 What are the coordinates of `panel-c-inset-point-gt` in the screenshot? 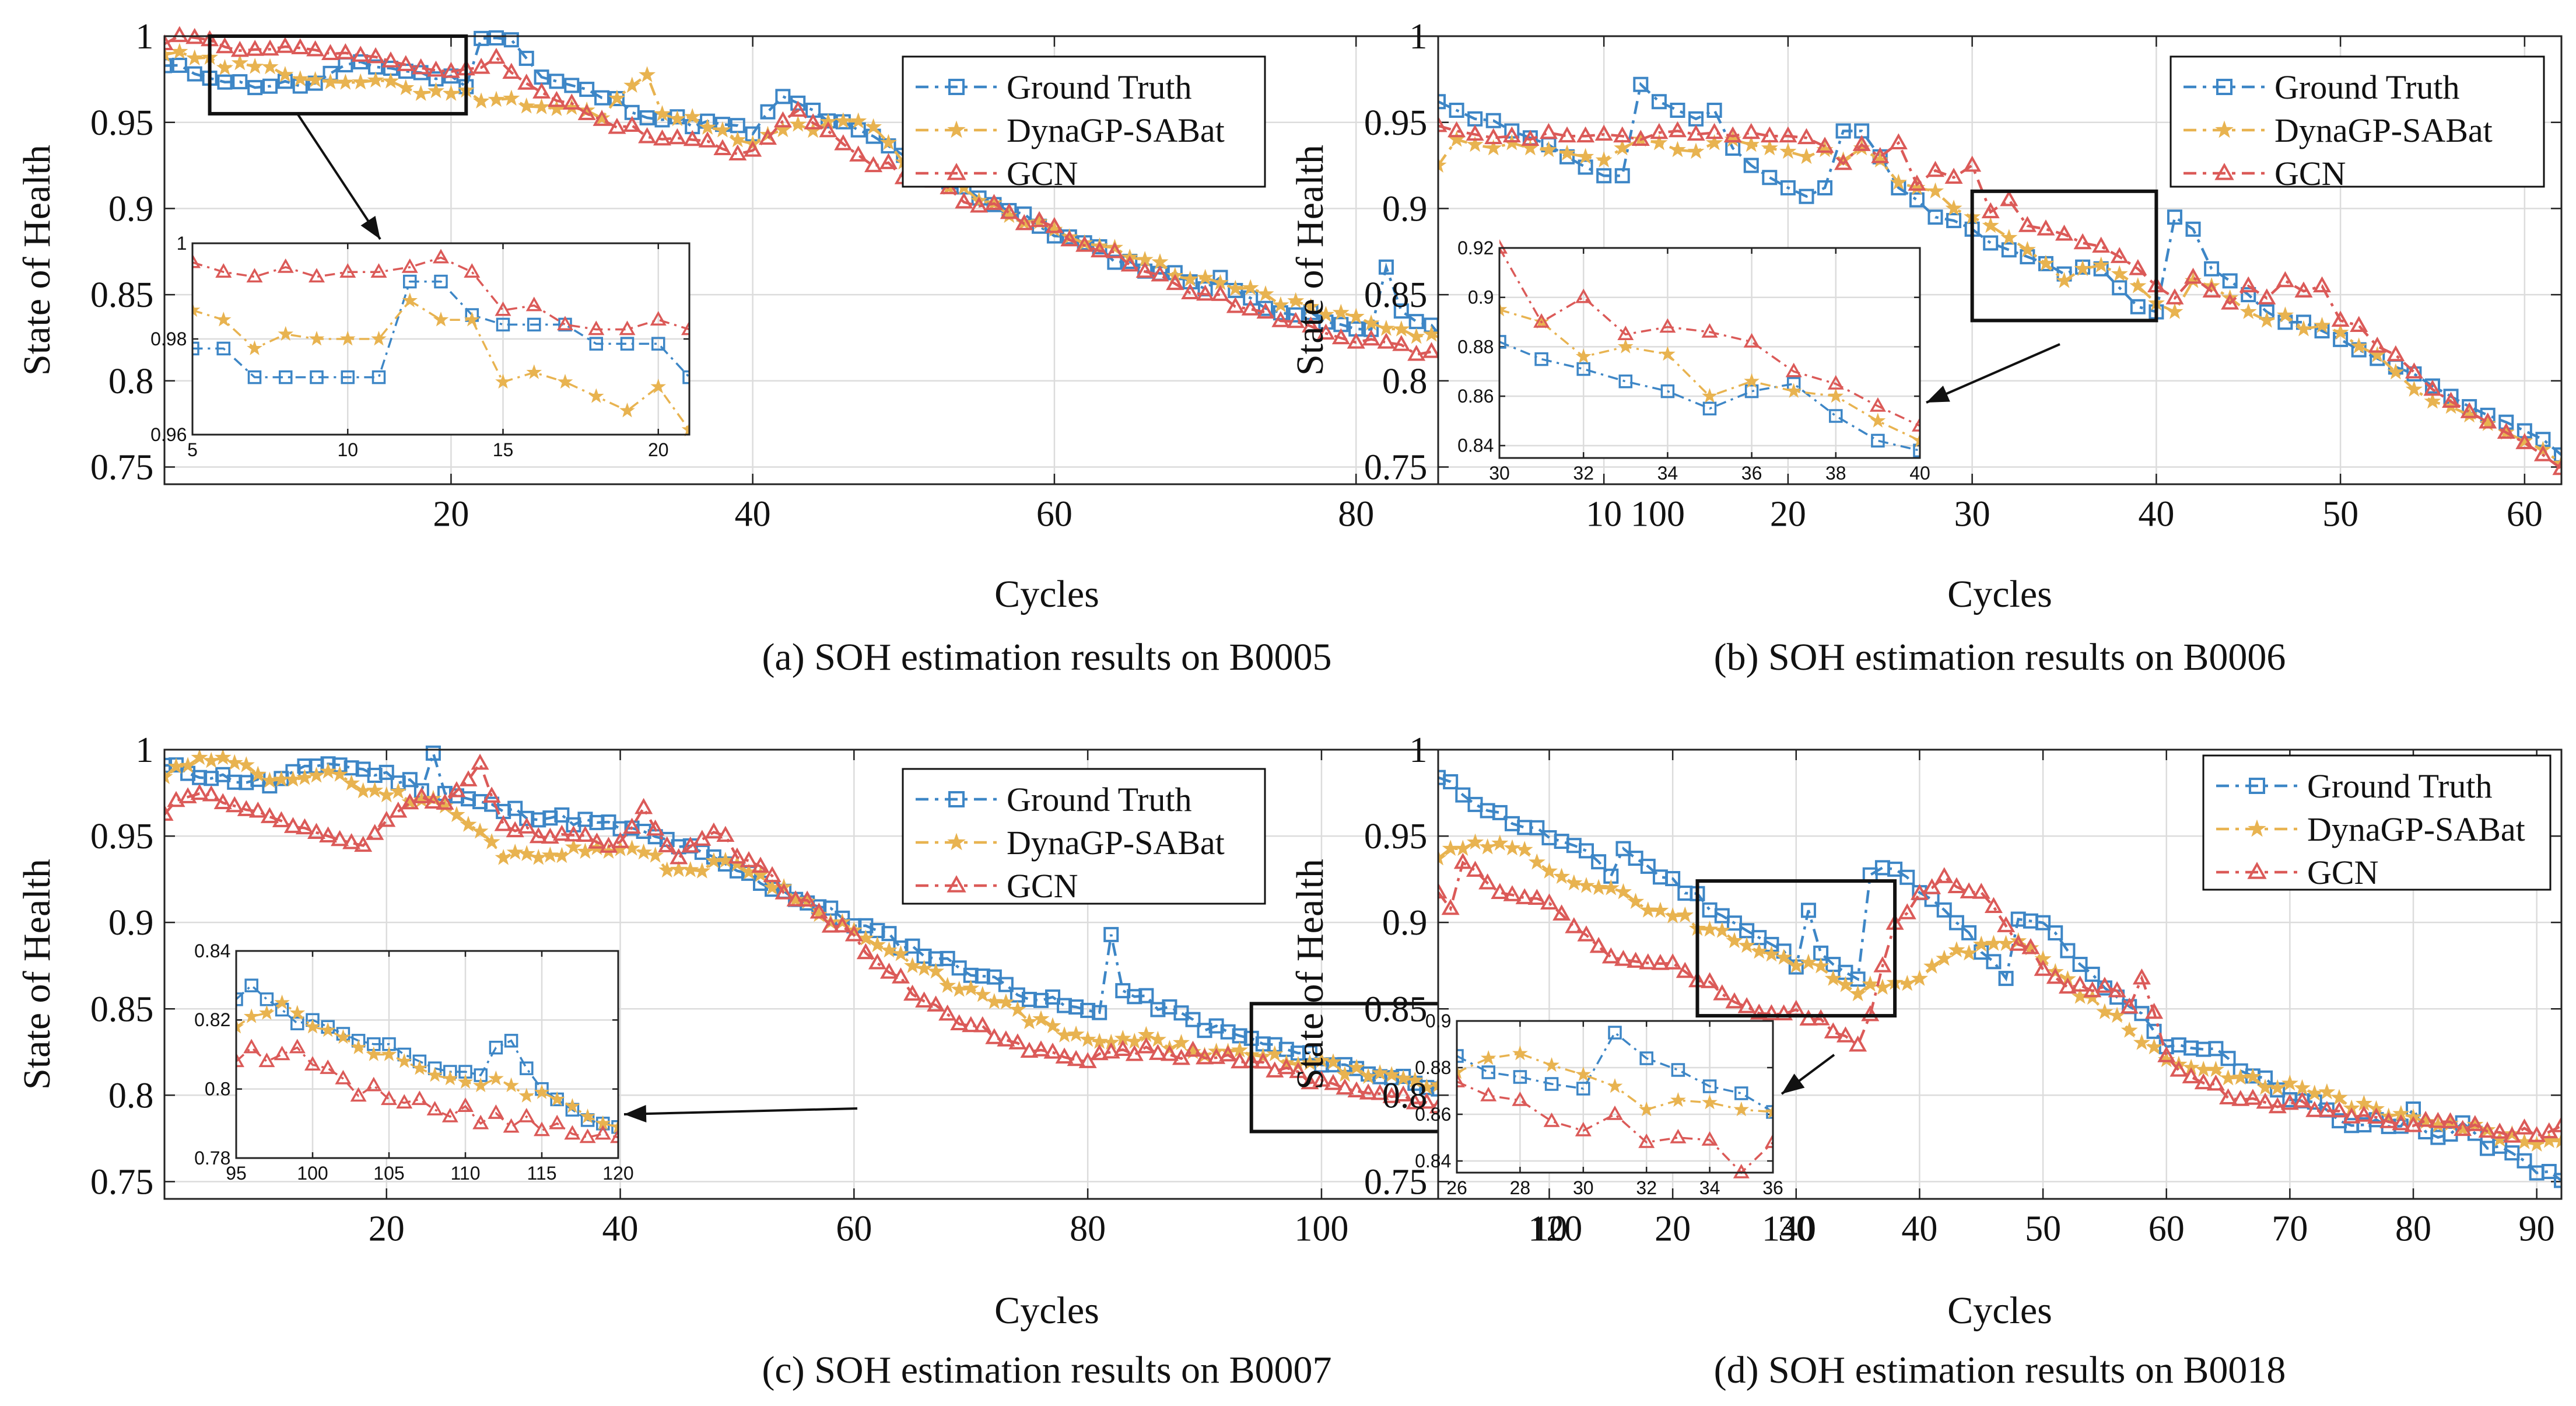 It's located at (614, 1127).